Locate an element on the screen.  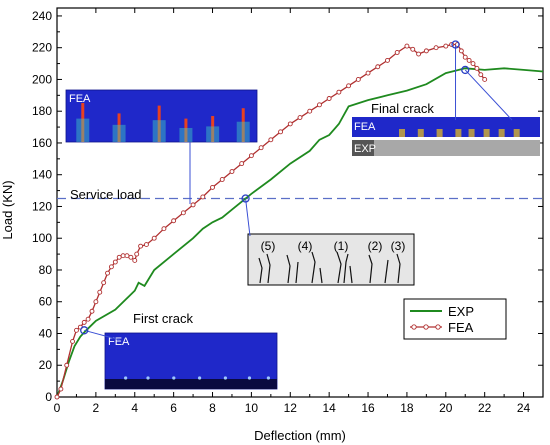
x-tick-label: 24 is located at coordinates (524, 408).